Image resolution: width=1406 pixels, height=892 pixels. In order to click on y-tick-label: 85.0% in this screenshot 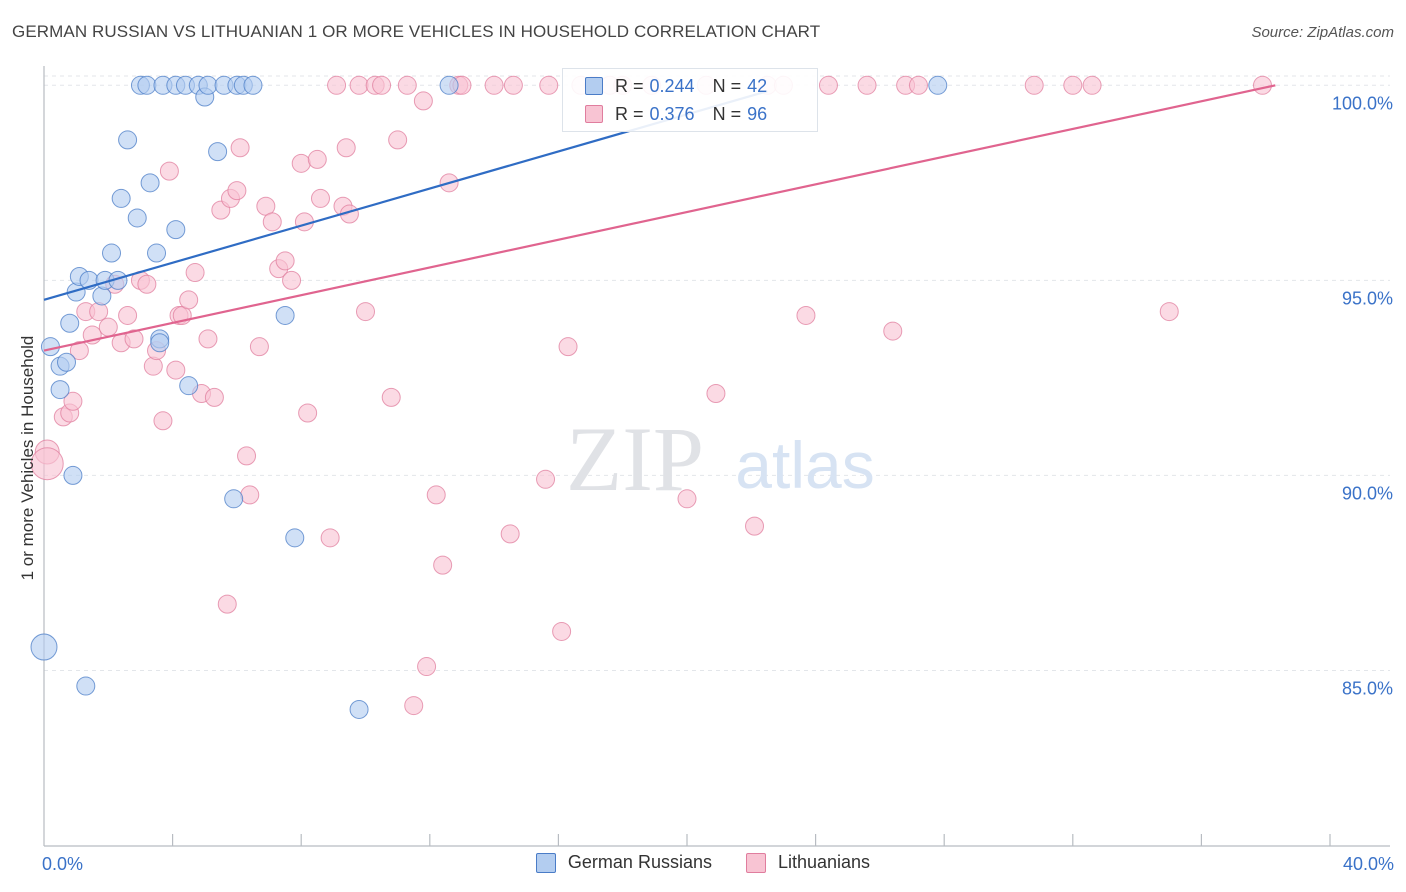, I will do `click(1367, 688)`.